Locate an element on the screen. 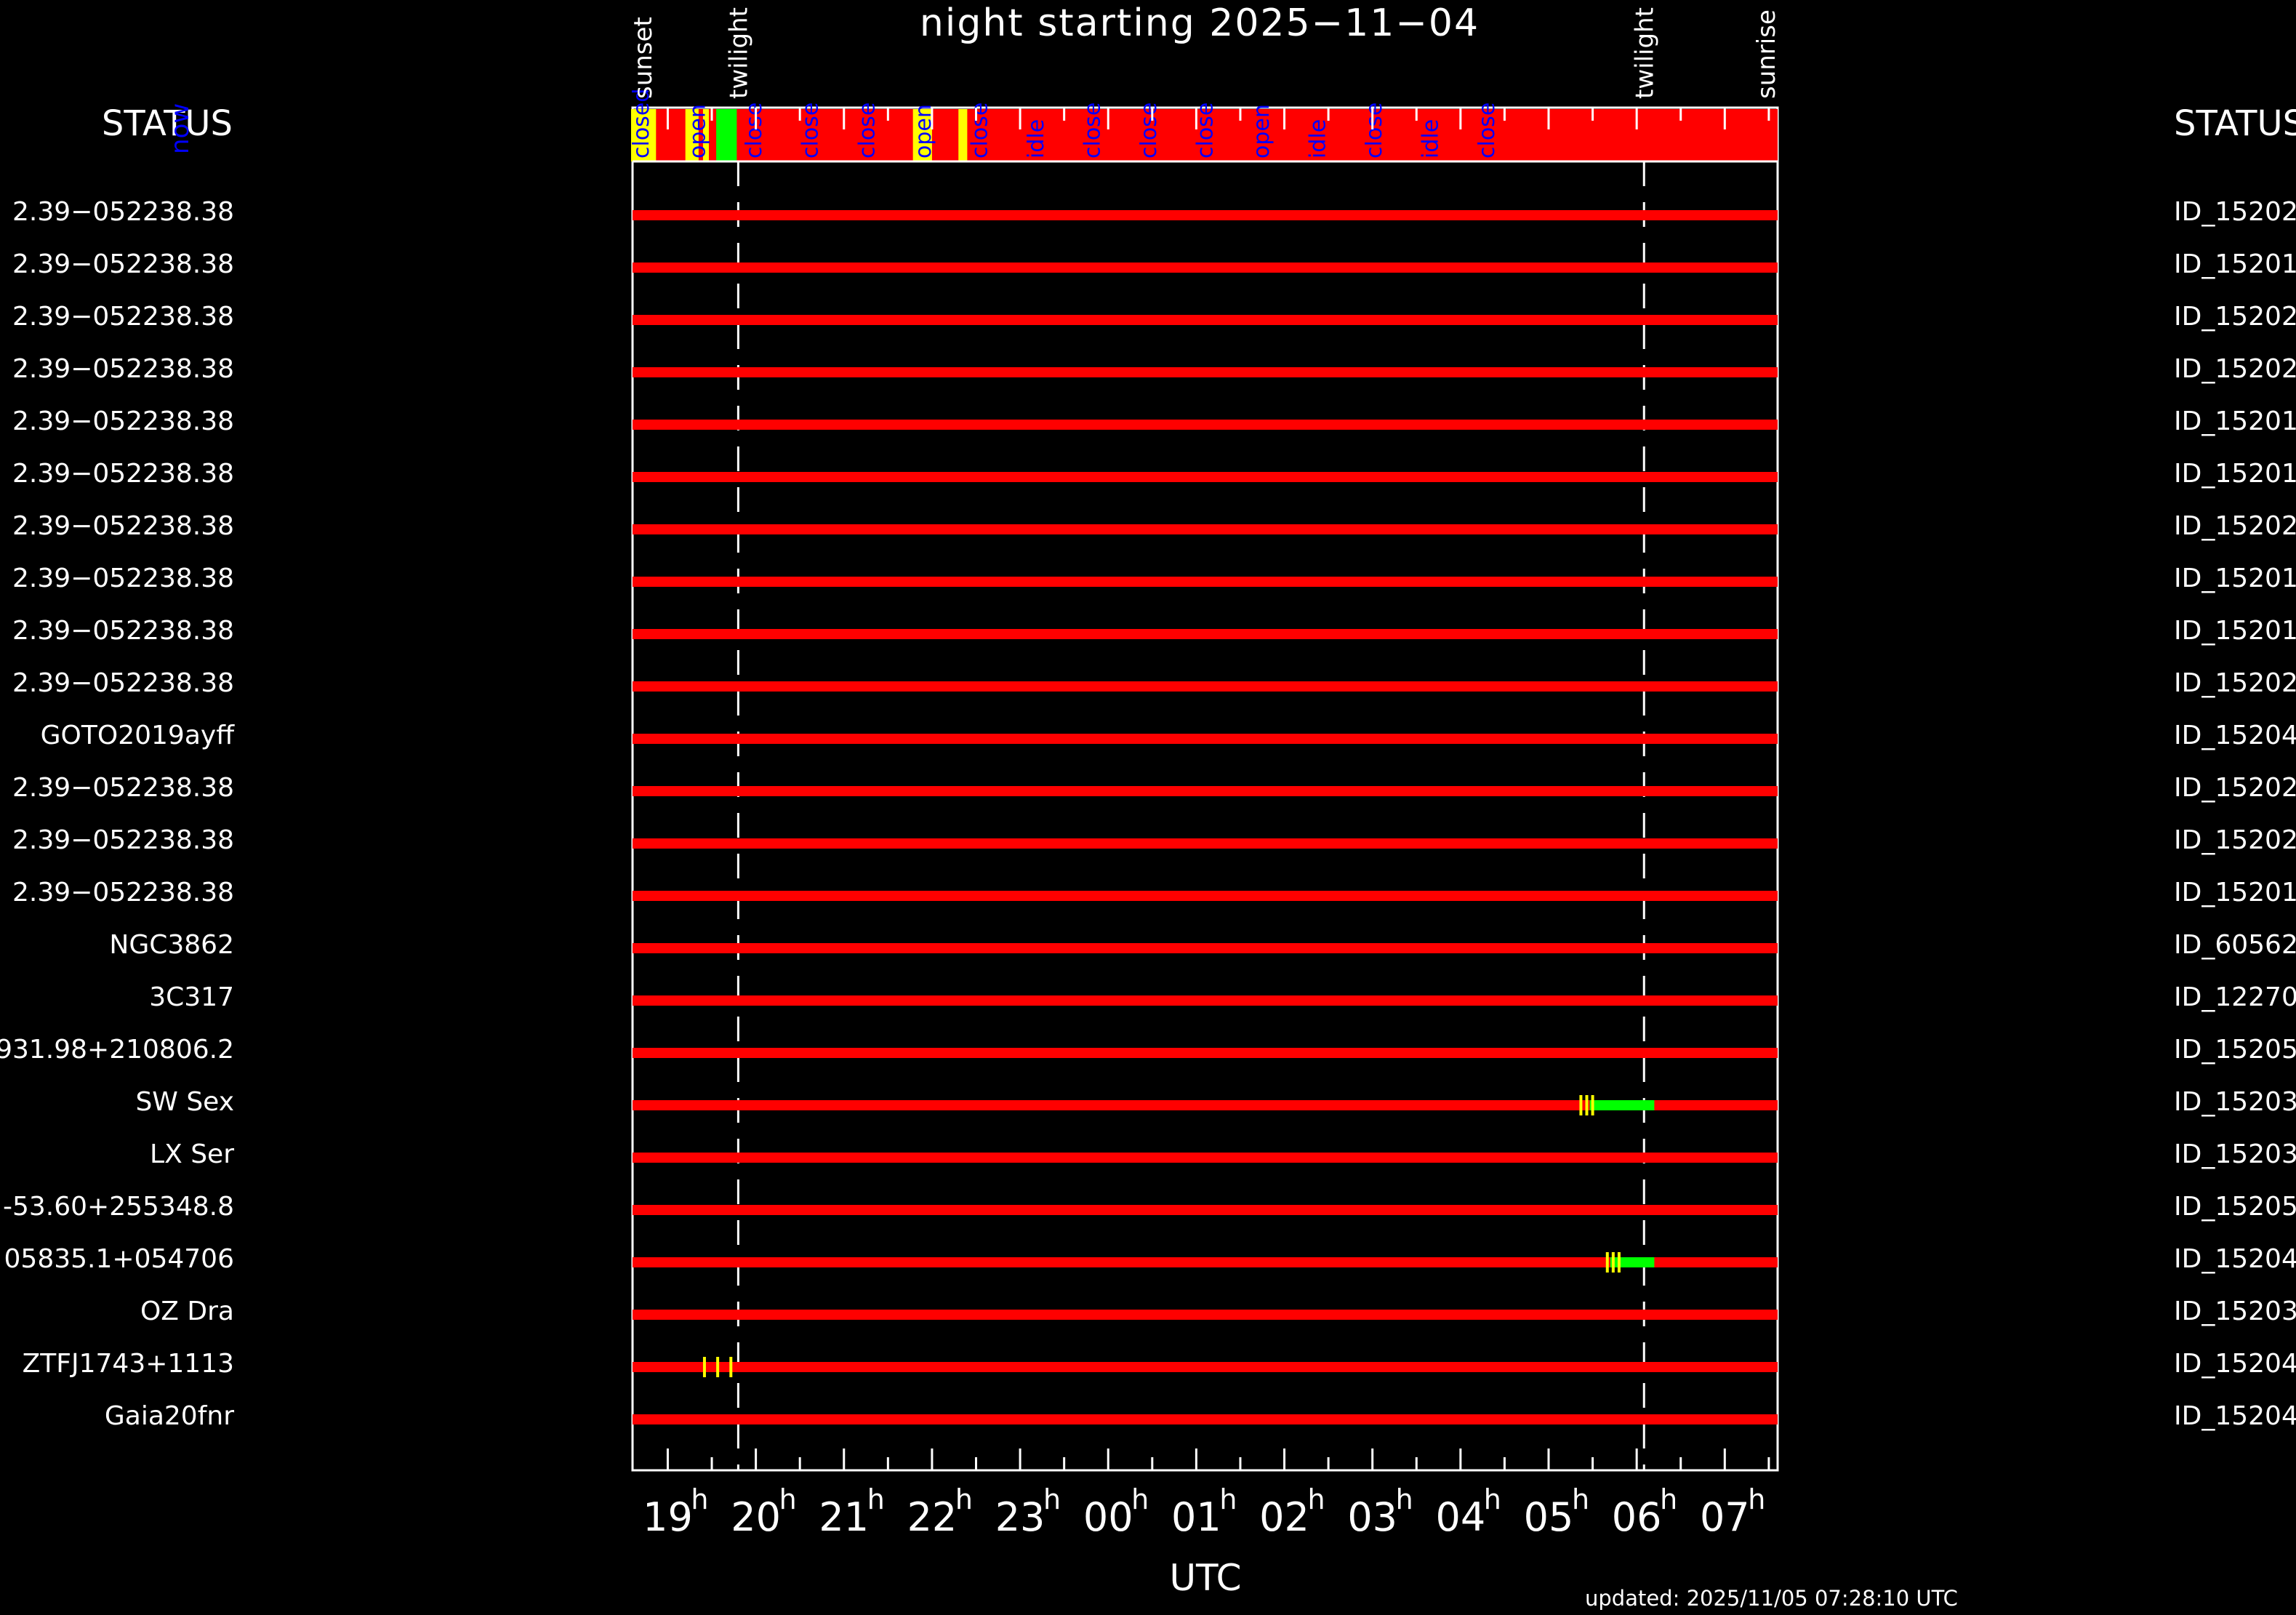  x-tick-label-3: 22 is located at coordinates (932, 1517).